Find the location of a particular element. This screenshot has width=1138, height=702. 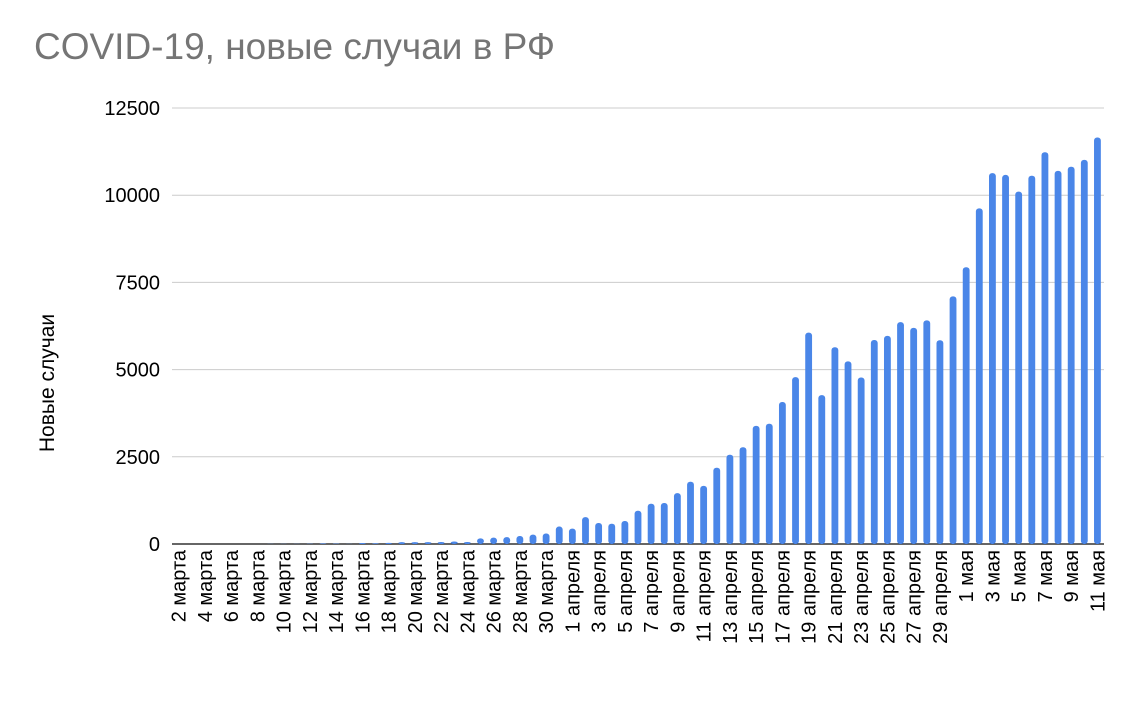

y-tick-label: 12500 is located at coordinates (132, 109).